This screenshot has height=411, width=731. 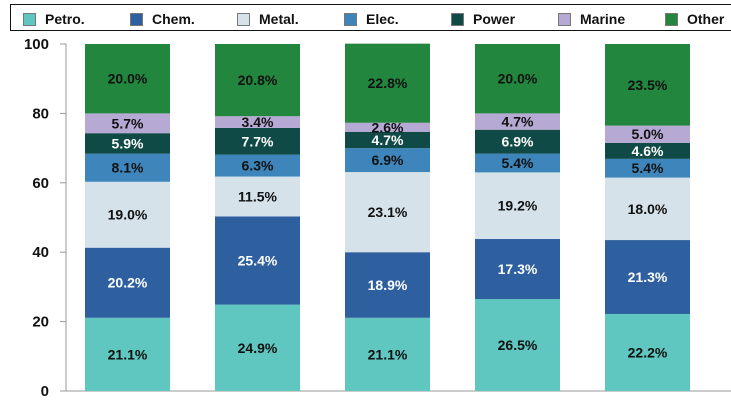 What do you see at coordinates (40, 322) in the screenshot?
I see `y-tick-label: 20` at bounding box center [40, 322].